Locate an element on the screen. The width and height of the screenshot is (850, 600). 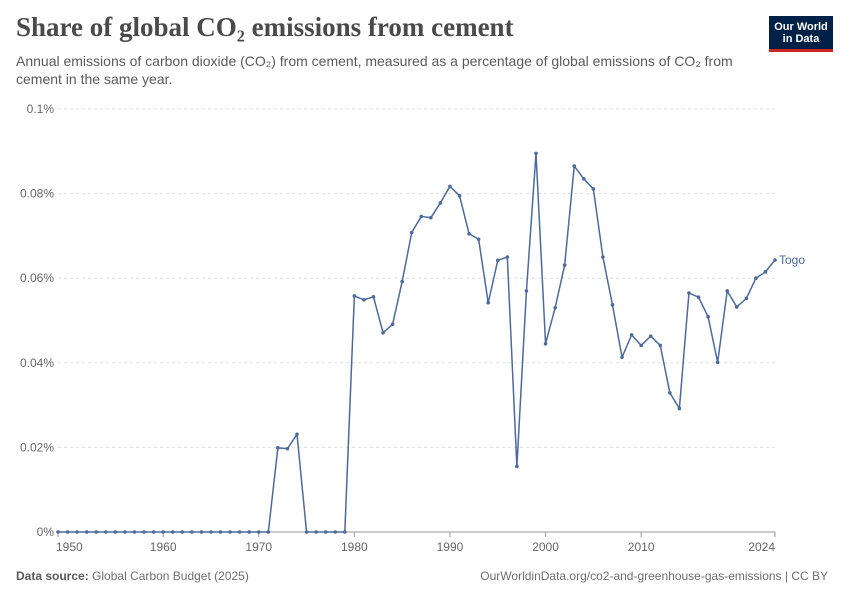
y-tick-label: 0.08% is located at coordinates (37, 194).